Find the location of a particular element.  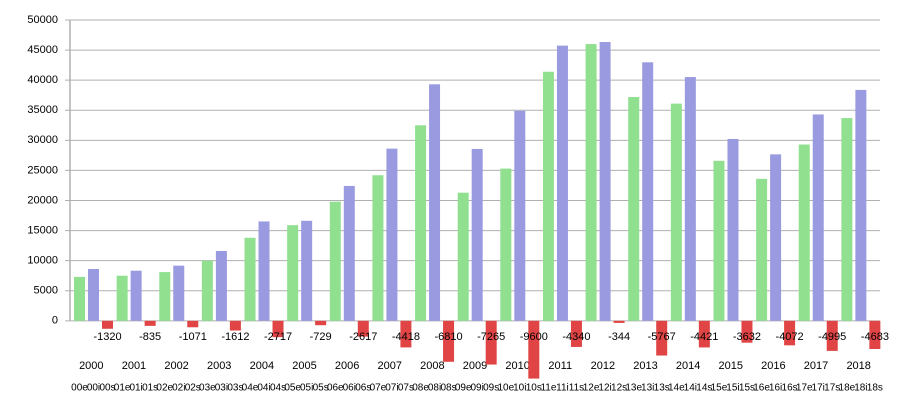

sub-category-label: 01s is located at coordinates (150, 388).